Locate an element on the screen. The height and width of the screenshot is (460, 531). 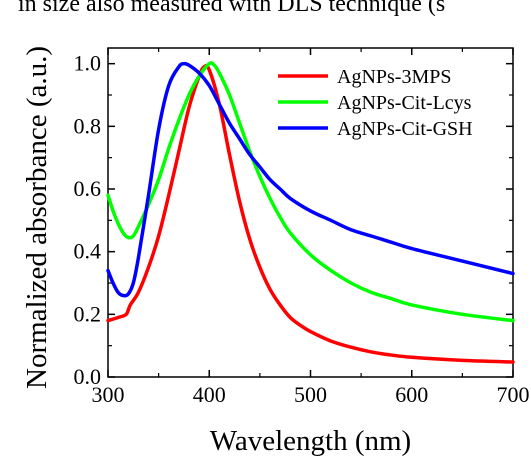
x-axis-title: Wavelength (nm) is located at coordinates (310, 441).